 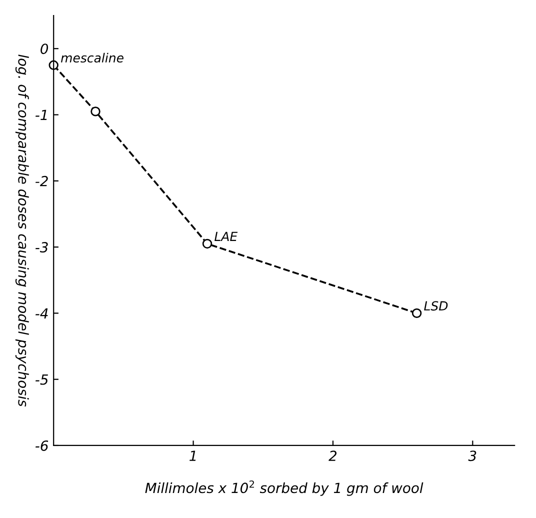 I want to click on y-tick-label: 0, so click(x=44, y=49).